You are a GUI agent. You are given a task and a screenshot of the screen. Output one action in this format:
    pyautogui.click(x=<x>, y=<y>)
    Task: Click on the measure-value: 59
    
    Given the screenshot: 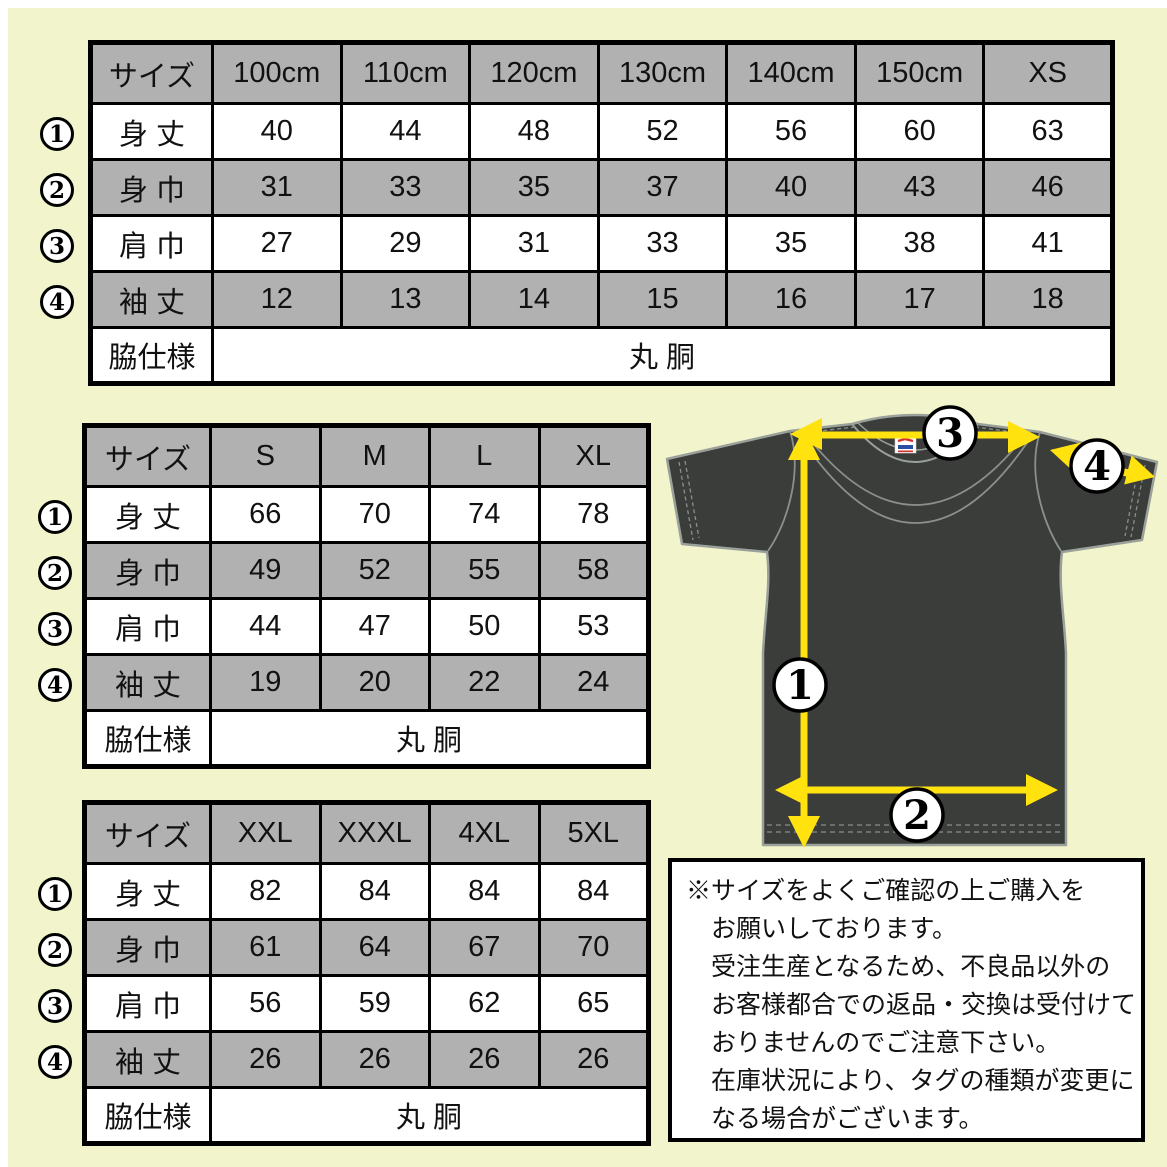 What is the action you would take?
    pyautogui.click(x=374, y=1003)
    